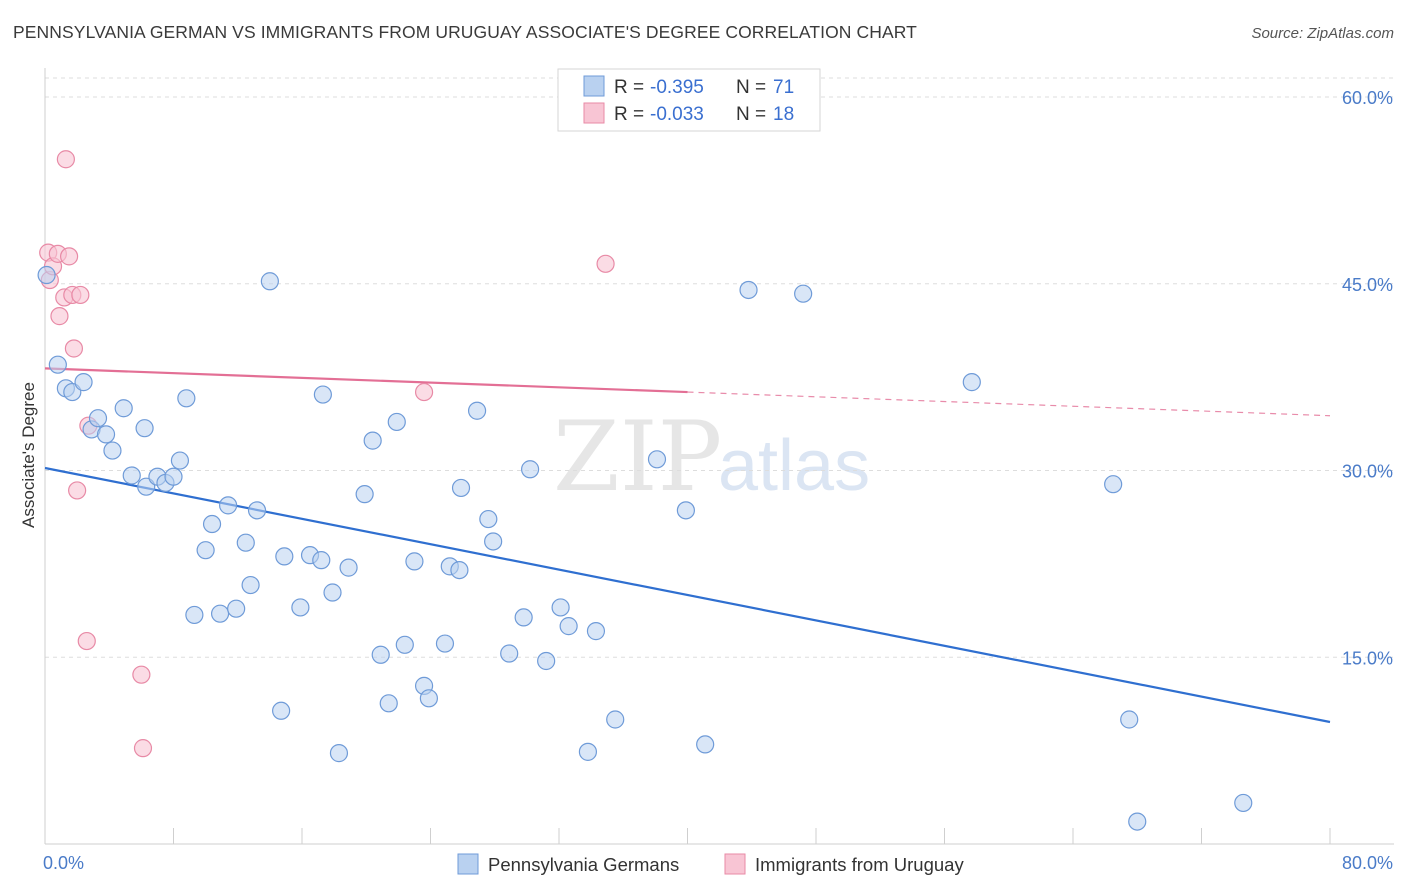  What do you see at coordinates (63, 863) in the screenshot?
I see `x-tick-label: 0.0%` at bounding box center [63, 863].